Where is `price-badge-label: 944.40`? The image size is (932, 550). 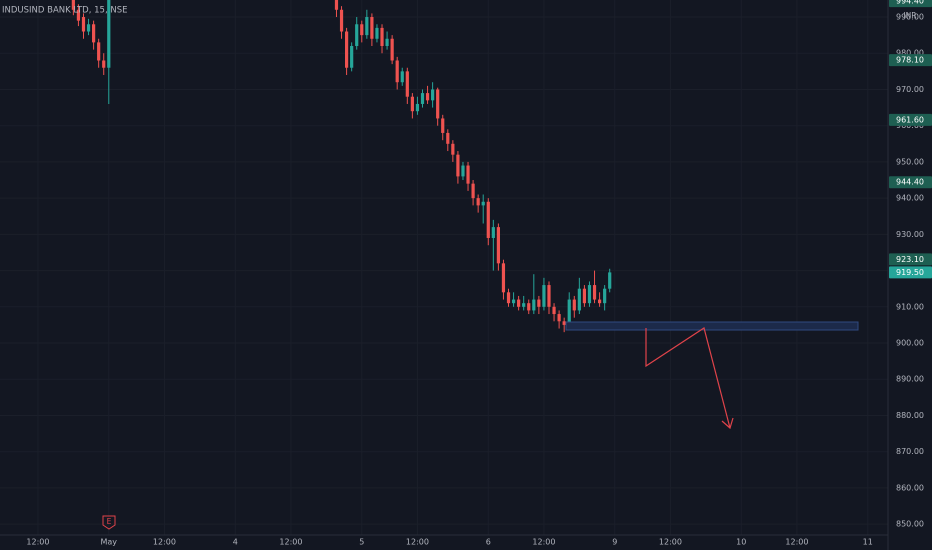
price-badge-label: 944.40 is located at coordinates (910, 182).